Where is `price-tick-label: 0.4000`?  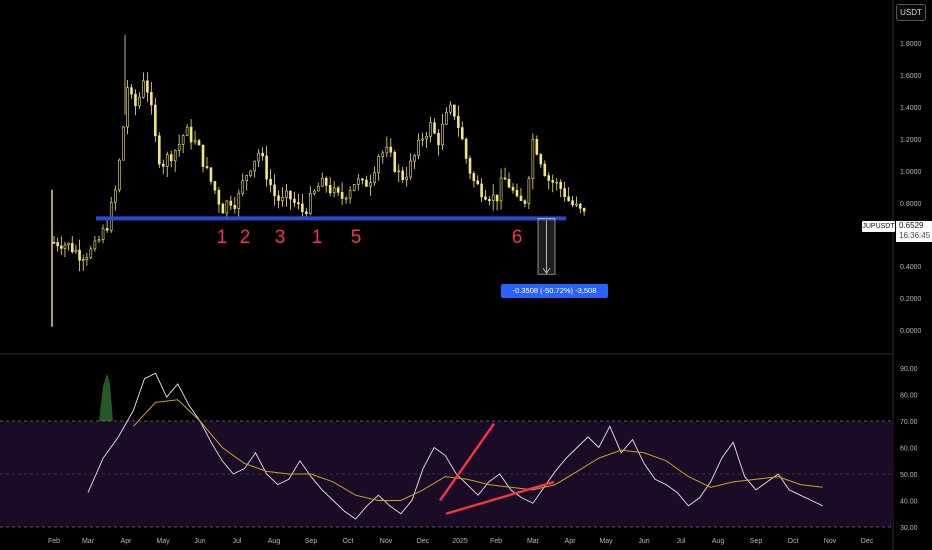 price-tick-label: 0.4000 is located at coordinates (911, 267).